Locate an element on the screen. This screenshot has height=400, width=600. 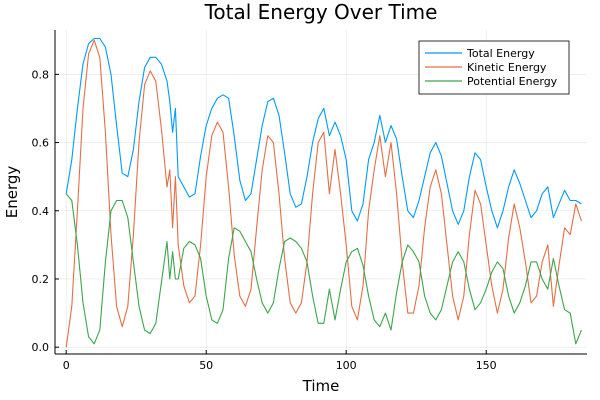
x-tick-label: 100 is located at coordinates (346, 365).